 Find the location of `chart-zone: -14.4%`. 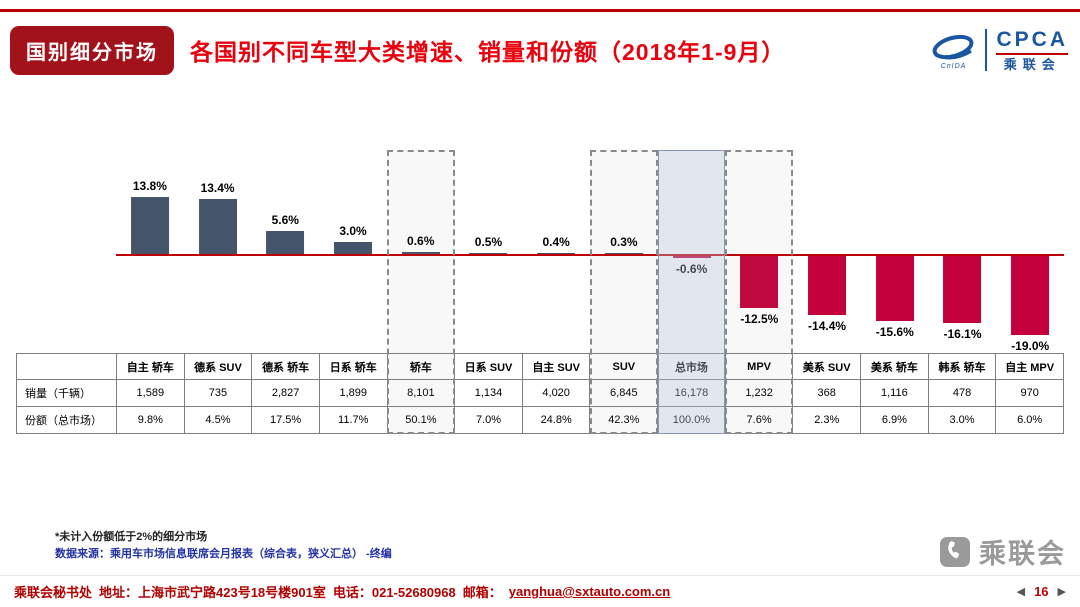

chart-zone: -14.4% is located at coordinates (827, 304).